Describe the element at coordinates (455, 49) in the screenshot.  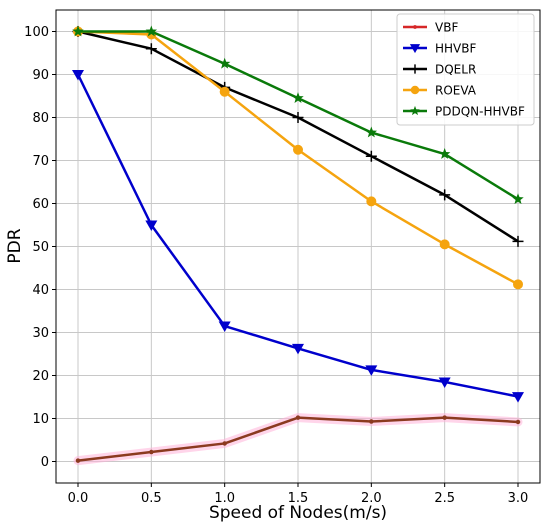
I see `legend-label-hhvbf: HHVBF` at that location.